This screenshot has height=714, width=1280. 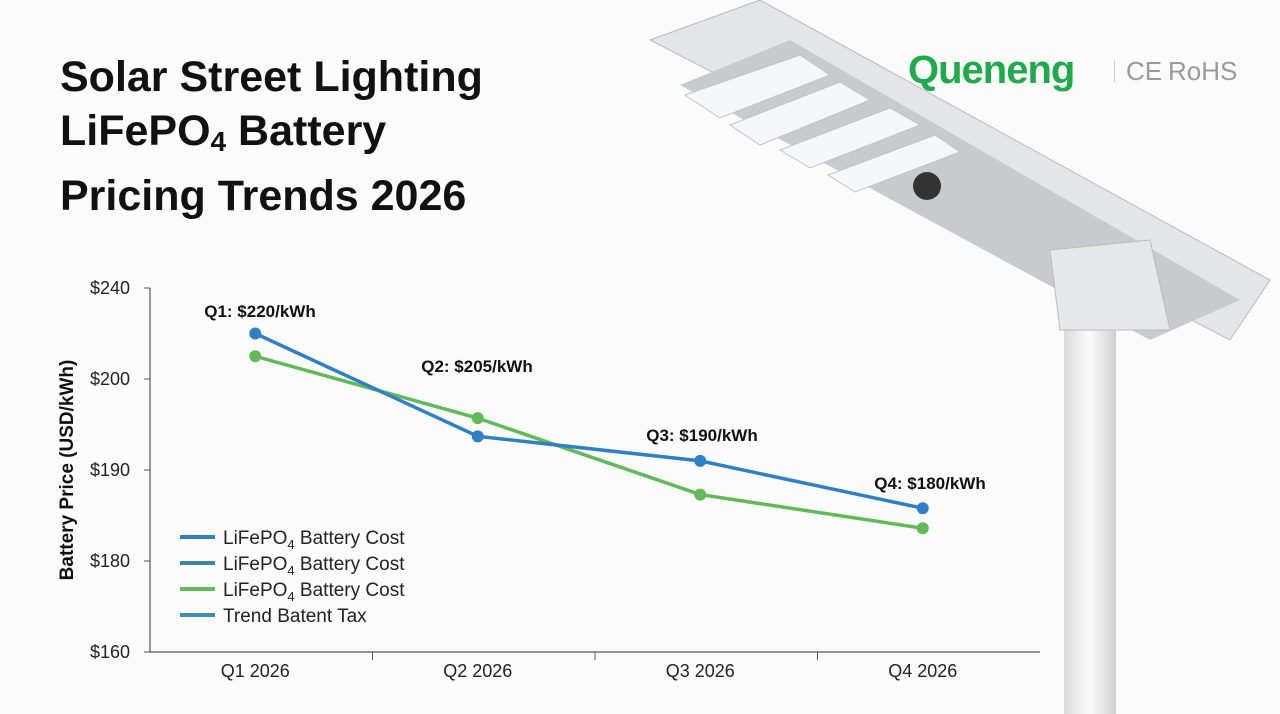 I want to click on y-axis-label: Battery Price (USD/kWh), so click(x=67, y=470).